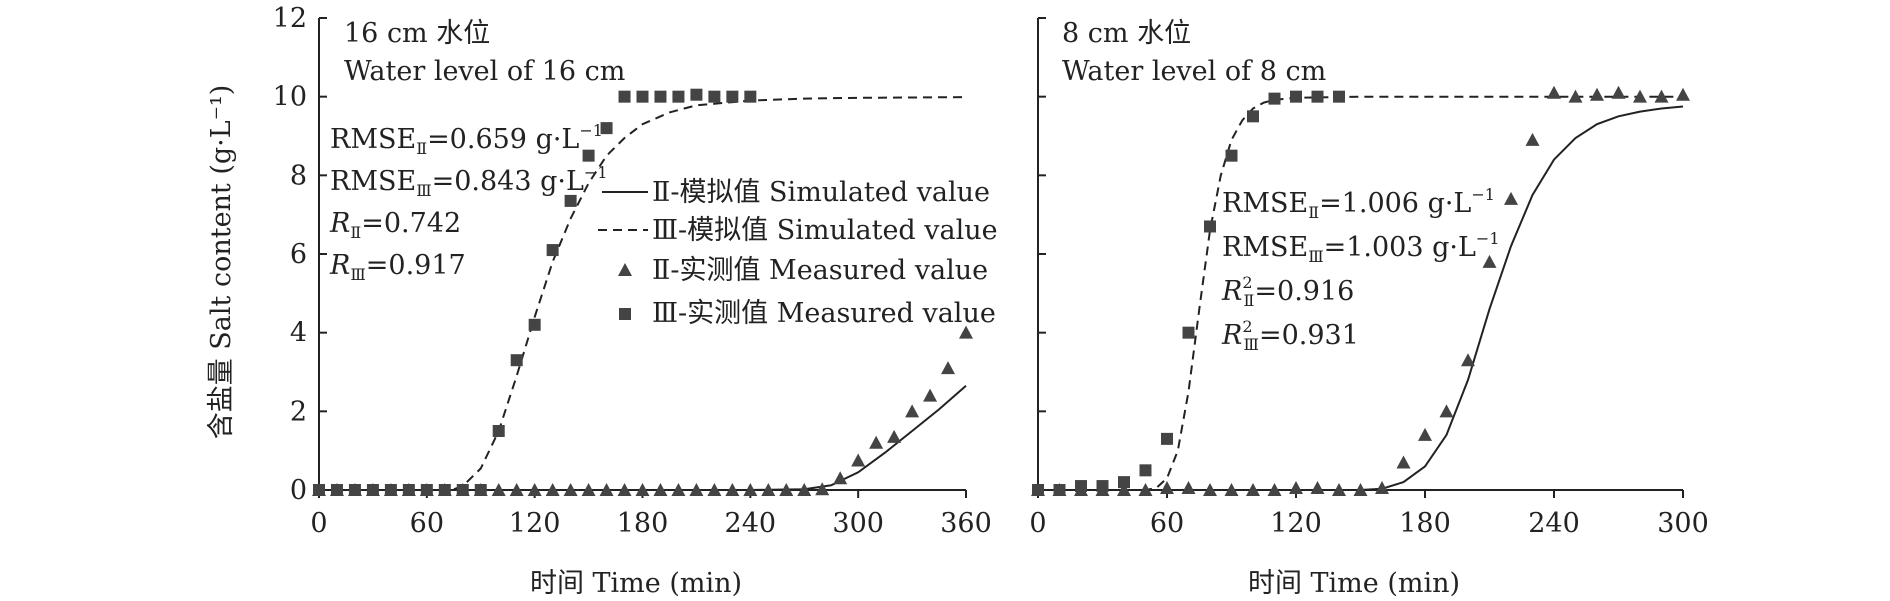 The width and height of the screenshot is (1890, 601). What do you see at coordinates (820, 270) in the screenshot?
I see `legend-meas2-label: Ⅱ-实测值 Measured value` at bounding box center [820, 270].